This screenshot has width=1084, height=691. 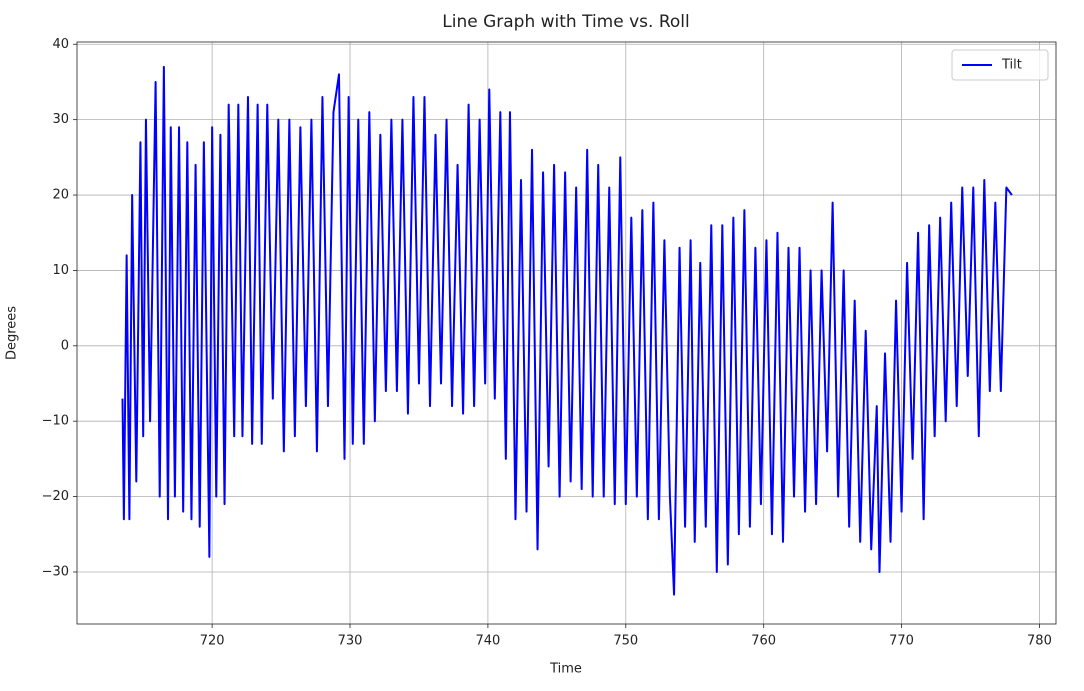 I want to click on y-tick-label: 0, so click(x=65, y=345).